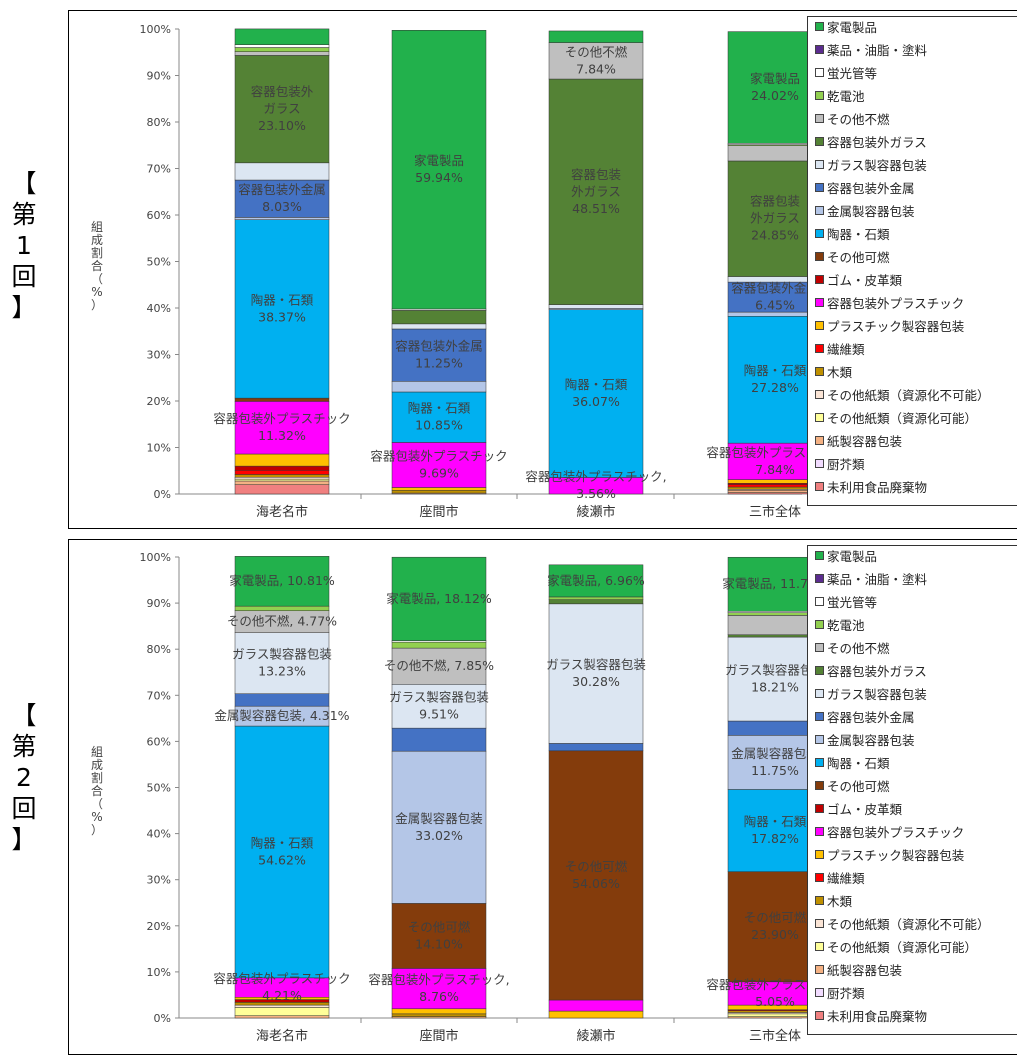  What do you see at coordinates (877, 487) in the screenshot?
I see `legend-label: 未利用食品廃棄物` at bounding box center [877, 487].